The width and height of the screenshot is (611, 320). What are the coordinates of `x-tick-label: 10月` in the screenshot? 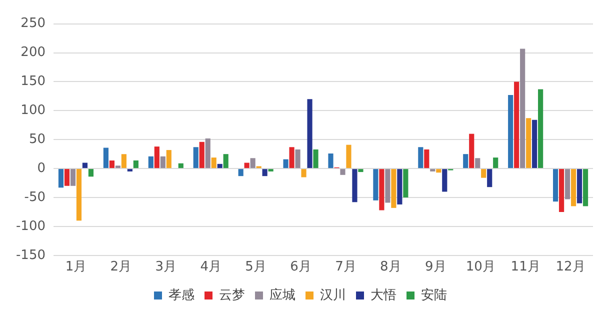 It's located at (481, 267).